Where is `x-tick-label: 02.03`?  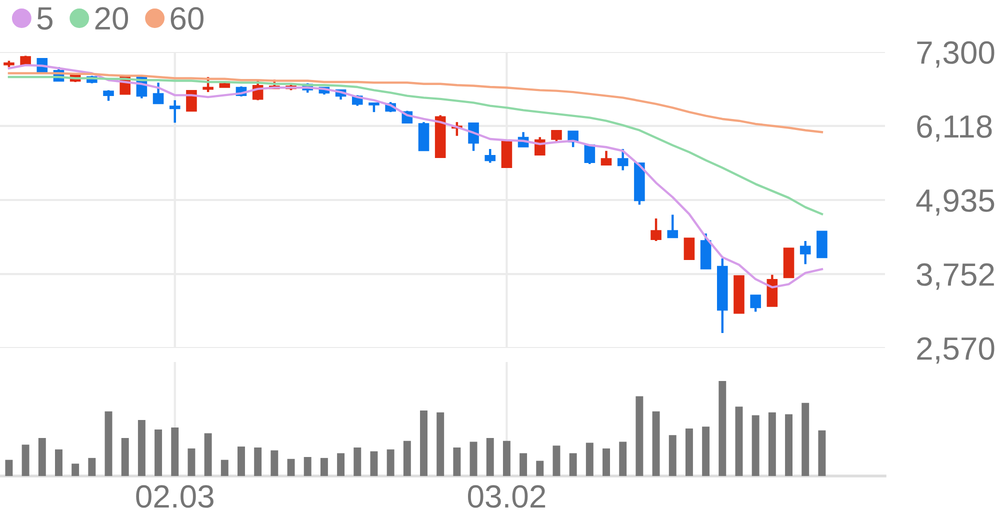
x-tick-label: 02.03 is located at coordinates (175, 496).